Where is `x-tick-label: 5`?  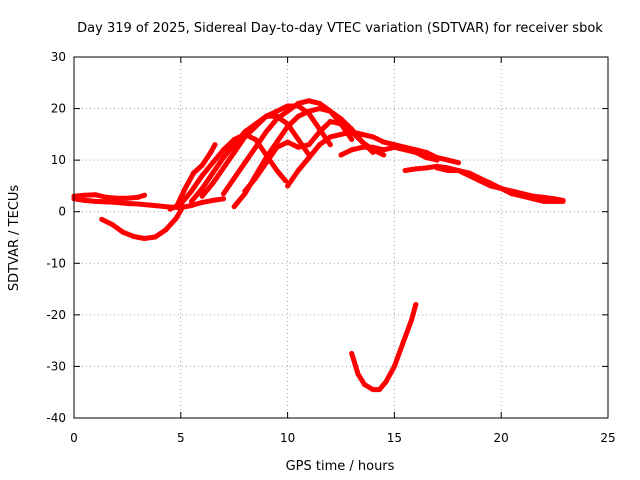 x-tick-label: 5 is located at coordinates (181, 438).